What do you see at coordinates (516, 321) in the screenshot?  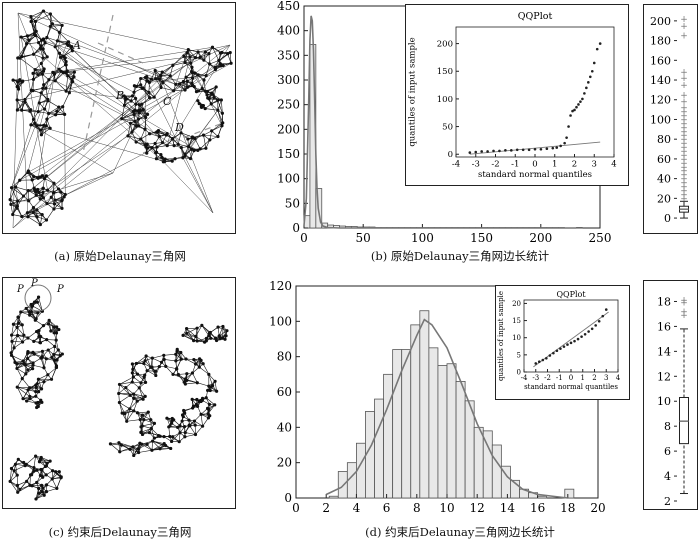 I see `qq-y-tick-label: 15` at bounding box center [516, 321].